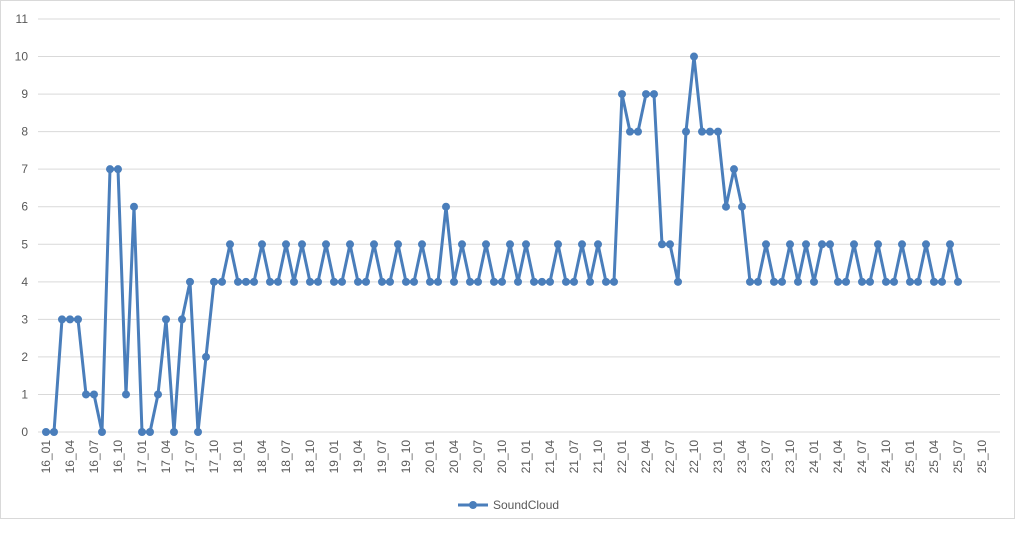  I want to click on x-tick-label: 16_01, so click(46, 457).